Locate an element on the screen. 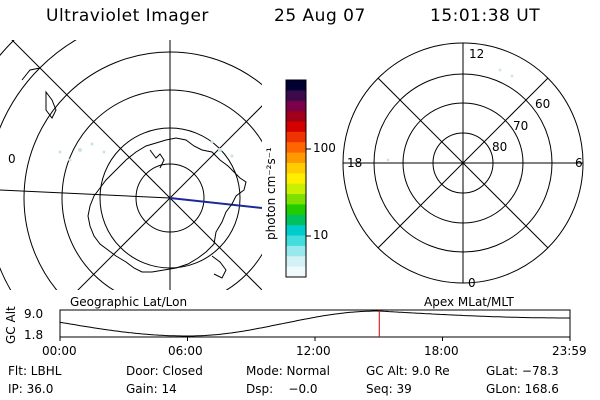  filter-status: Flt: LBHL is located at coordinates (35, 371).